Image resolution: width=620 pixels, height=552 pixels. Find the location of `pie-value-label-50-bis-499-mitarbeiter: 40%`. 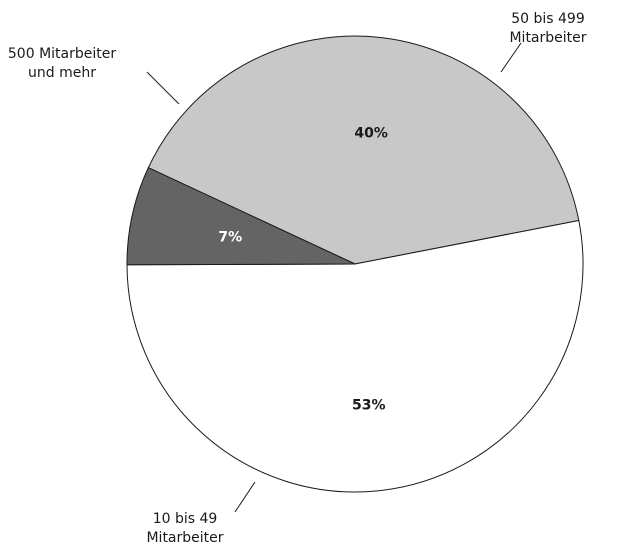

pie-value-label-50-bis-499-mitarbeiter: 40% is located at coordinates (371, 134).